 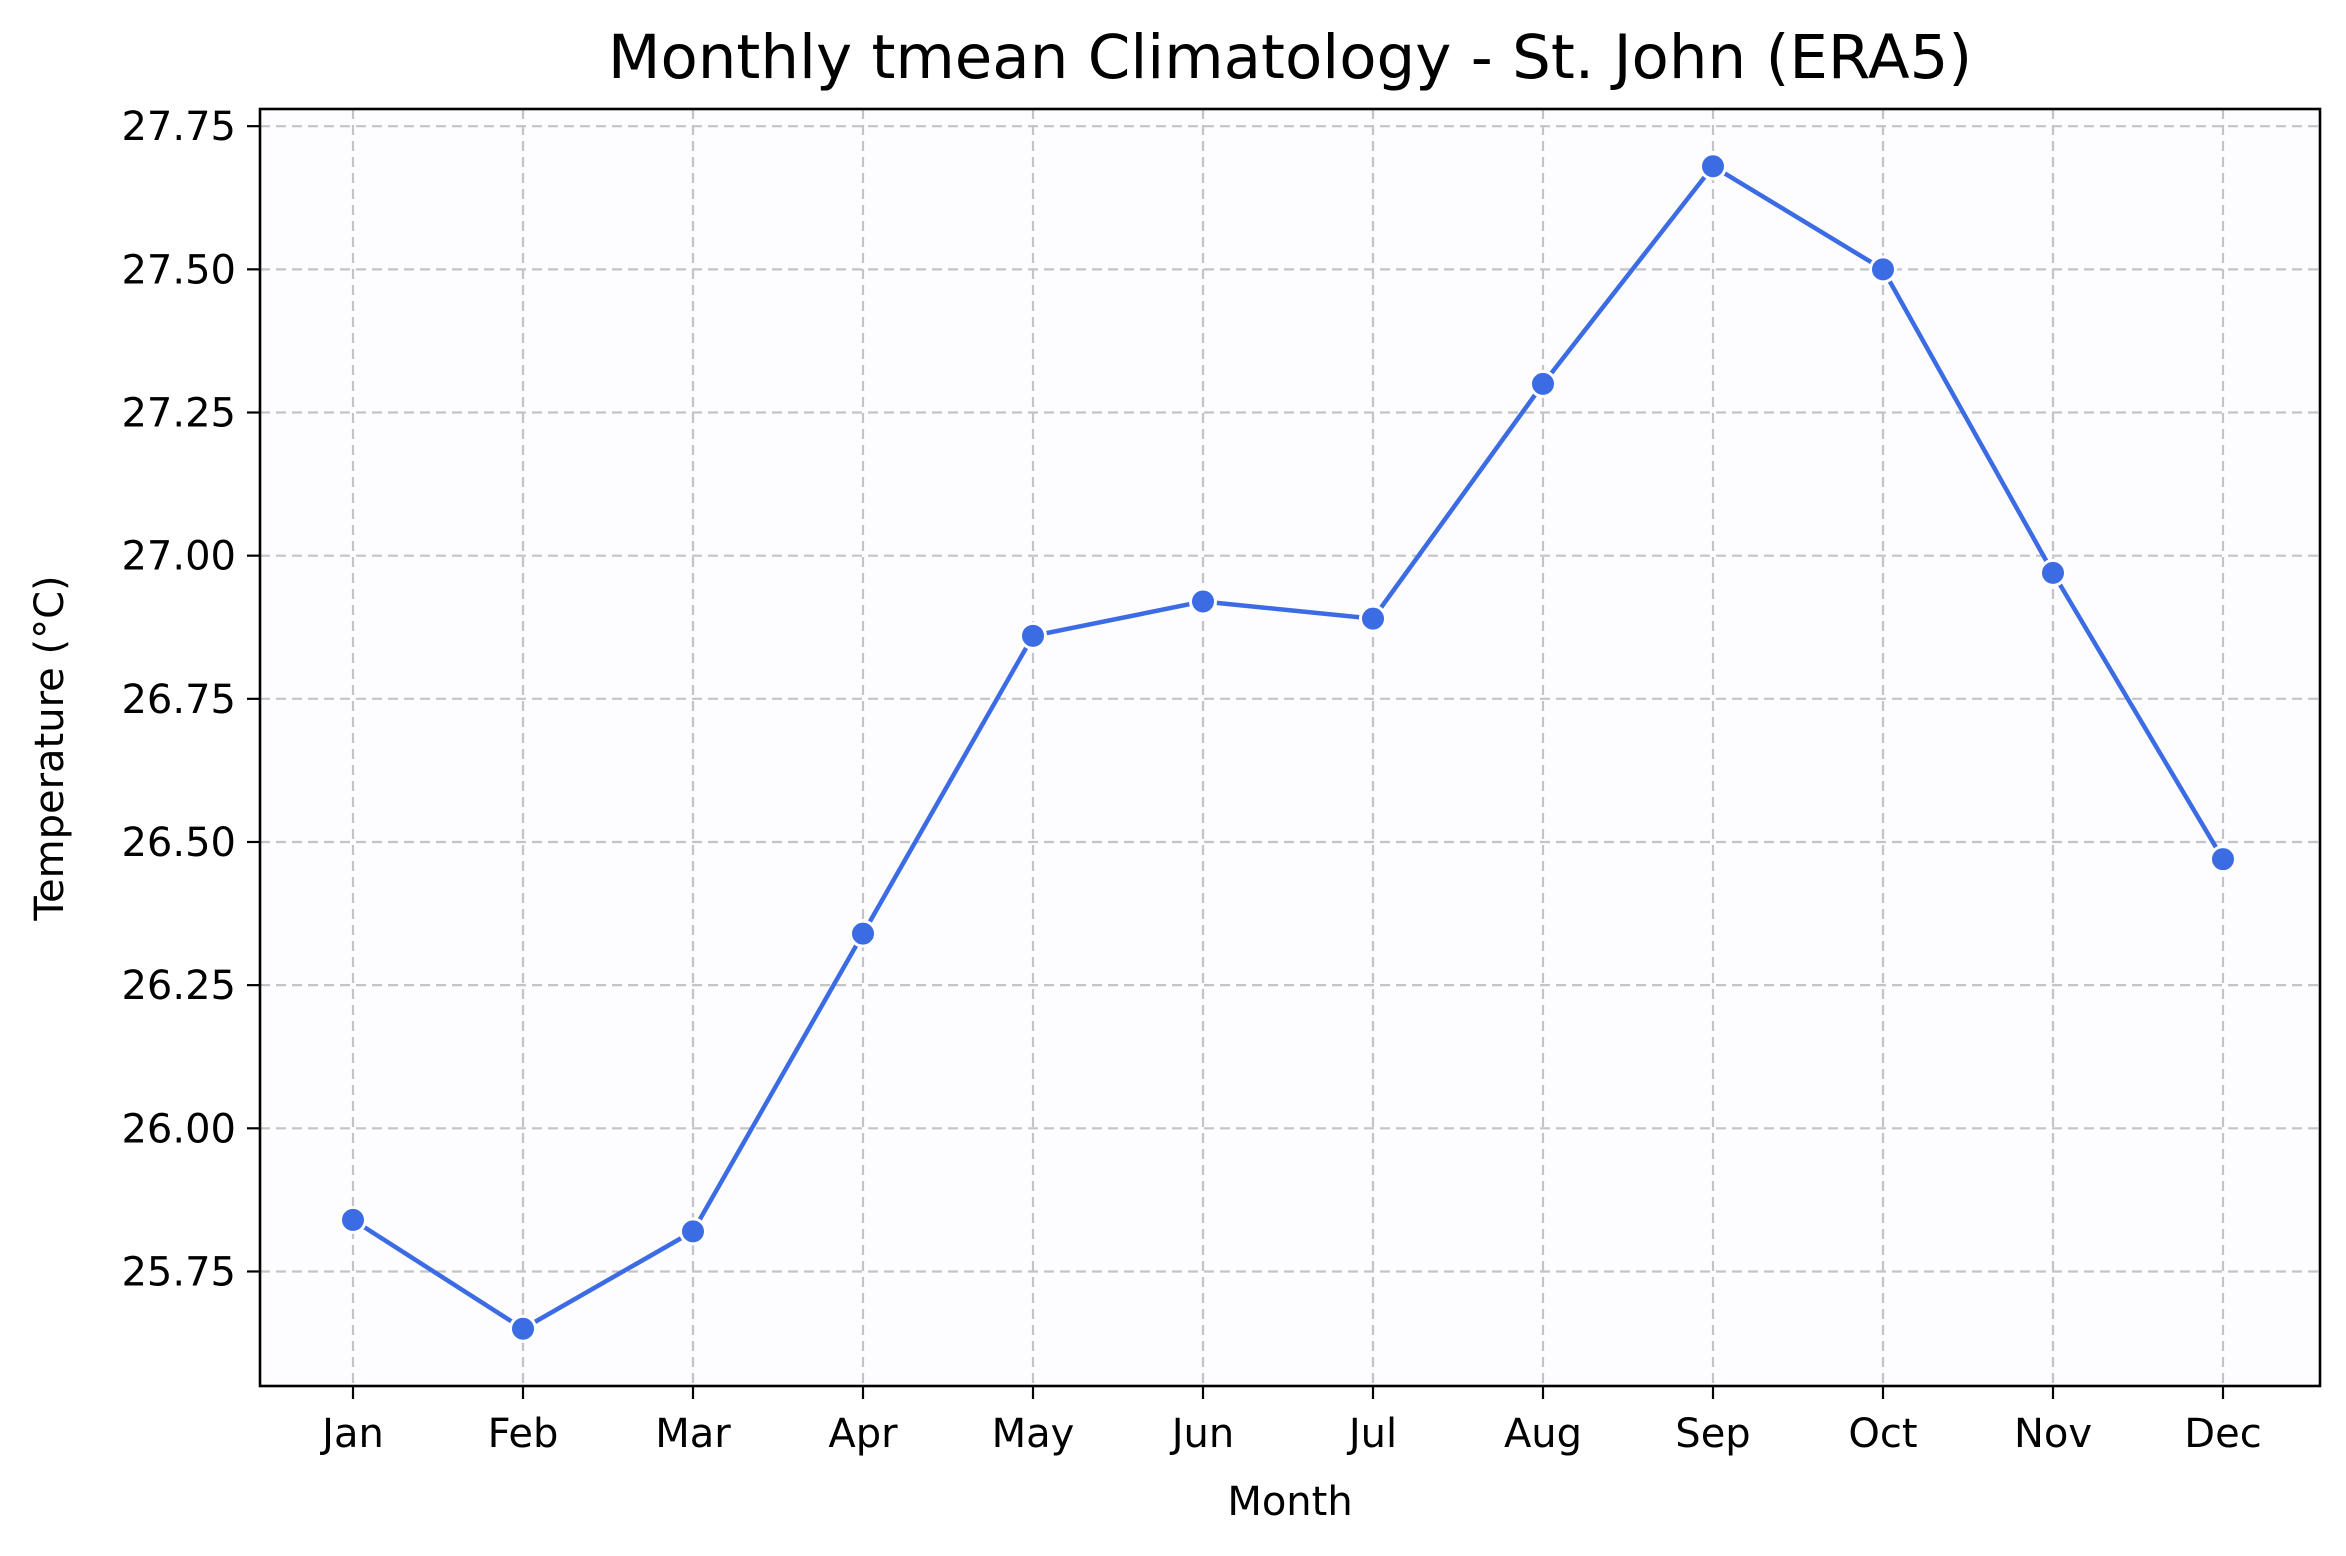 What do you see at coordinates (1033, 1434) in the screenshot?
I see `x-tick-label: May` at bounding box center [1033, 1434].